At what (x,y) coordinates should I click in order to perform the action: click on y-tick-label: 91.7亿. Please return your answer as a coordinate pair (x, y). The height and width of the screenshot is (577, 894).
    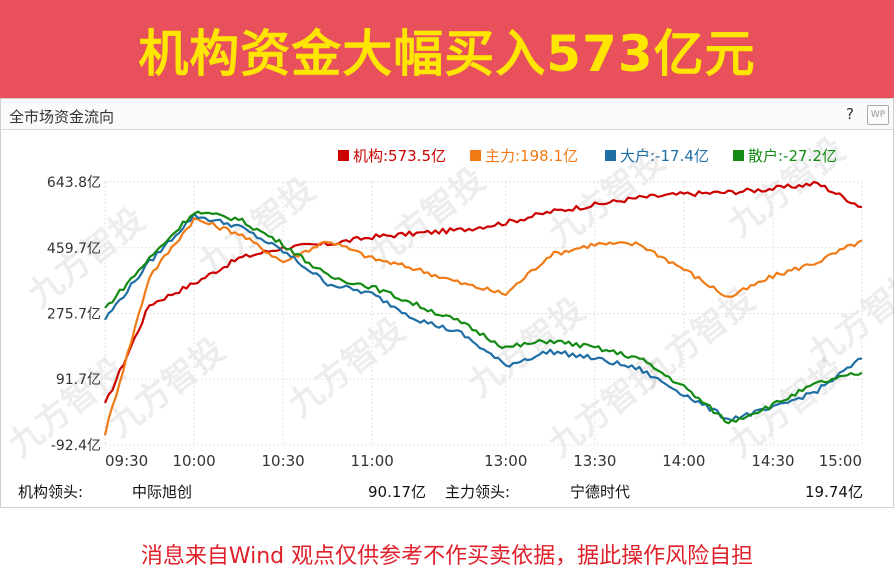
    Looking at the image, I should click on (78, 380).